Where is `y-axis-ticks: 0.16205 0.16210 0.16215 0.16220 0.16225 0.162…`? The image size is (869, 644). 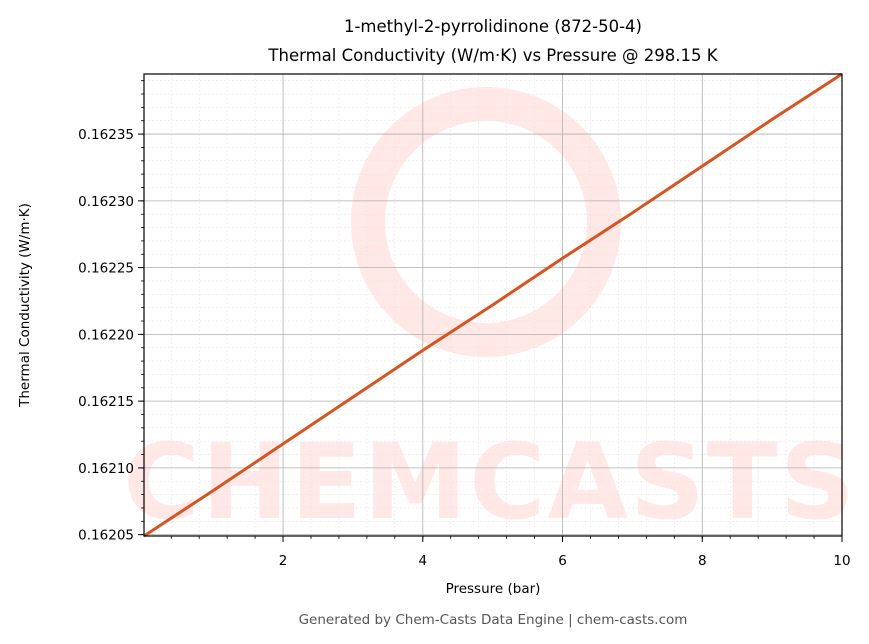 y-axis-ticks: 0.16205 0.16210 0.16215 0.16220 0.16225 0.162… is located at coordinates (111, 312).